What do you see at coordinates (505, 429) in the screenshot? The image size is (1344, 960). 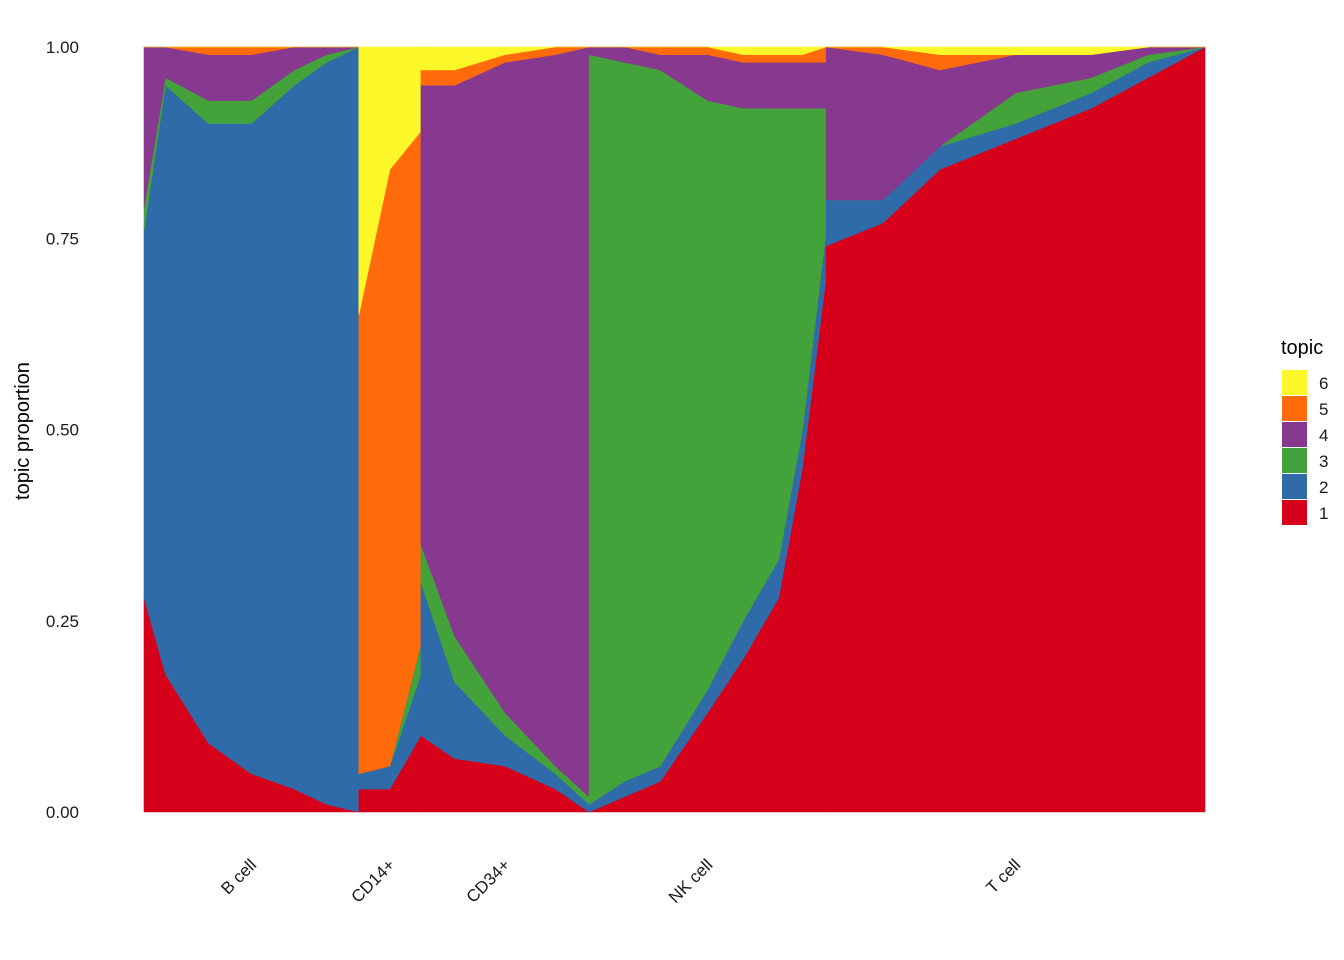 I see `group-cd34-` at bounding box center [505, 429].